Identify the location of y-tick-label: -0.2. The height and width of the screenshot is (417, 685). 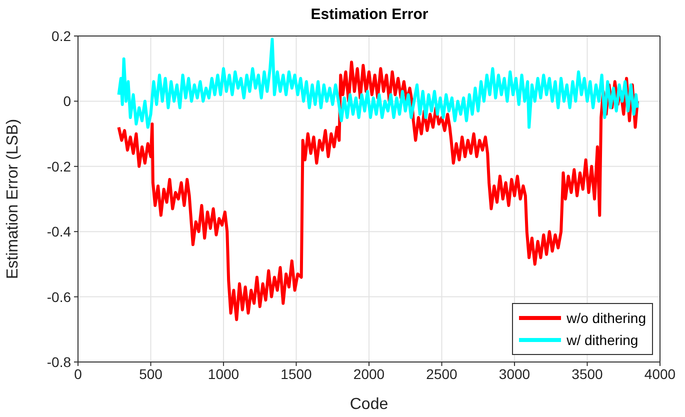
(59, 166).